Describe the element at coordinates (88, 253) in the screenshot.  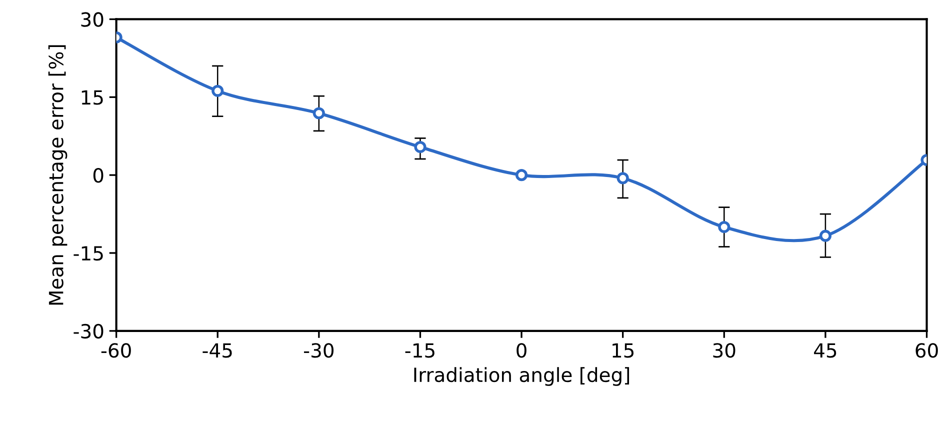
I see `y-tick-label: -15` at that location.